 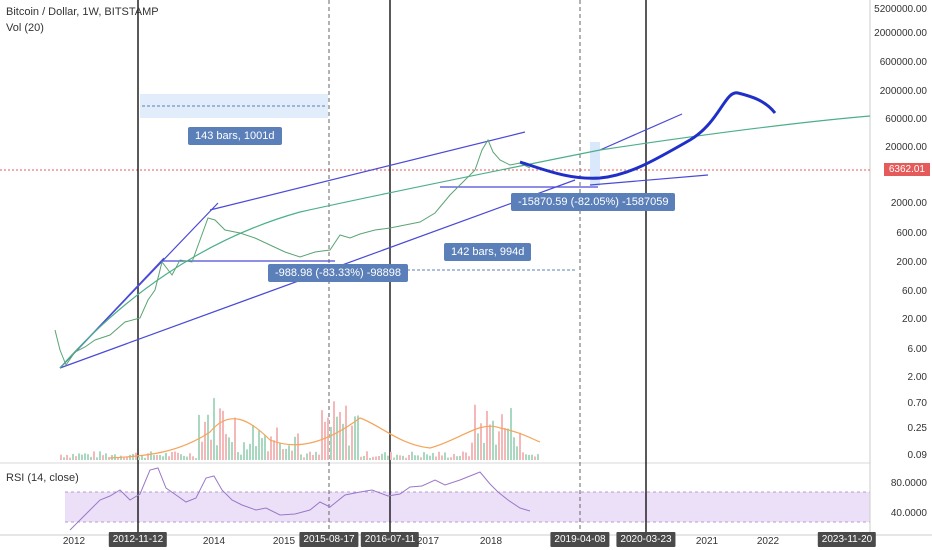 I want to click on time-tick-label: 2018, so click(x=491, y=541).